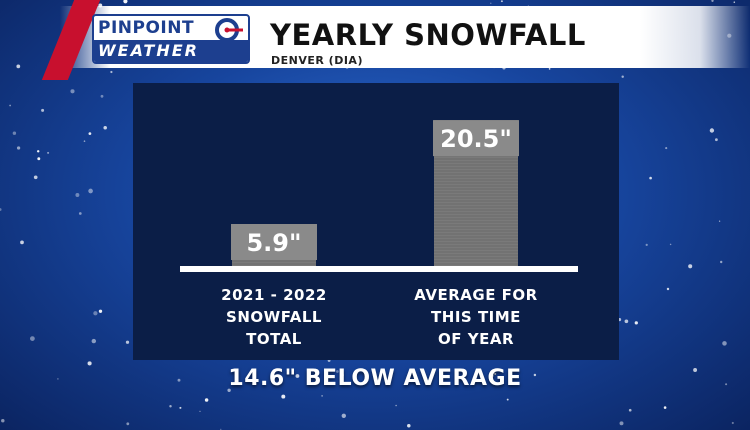  Describe the element at coordinates (274, 317) in the screenshot. I see `category-label-0: 2021 - 2022 SNOWFALL TOTAL` at that location.